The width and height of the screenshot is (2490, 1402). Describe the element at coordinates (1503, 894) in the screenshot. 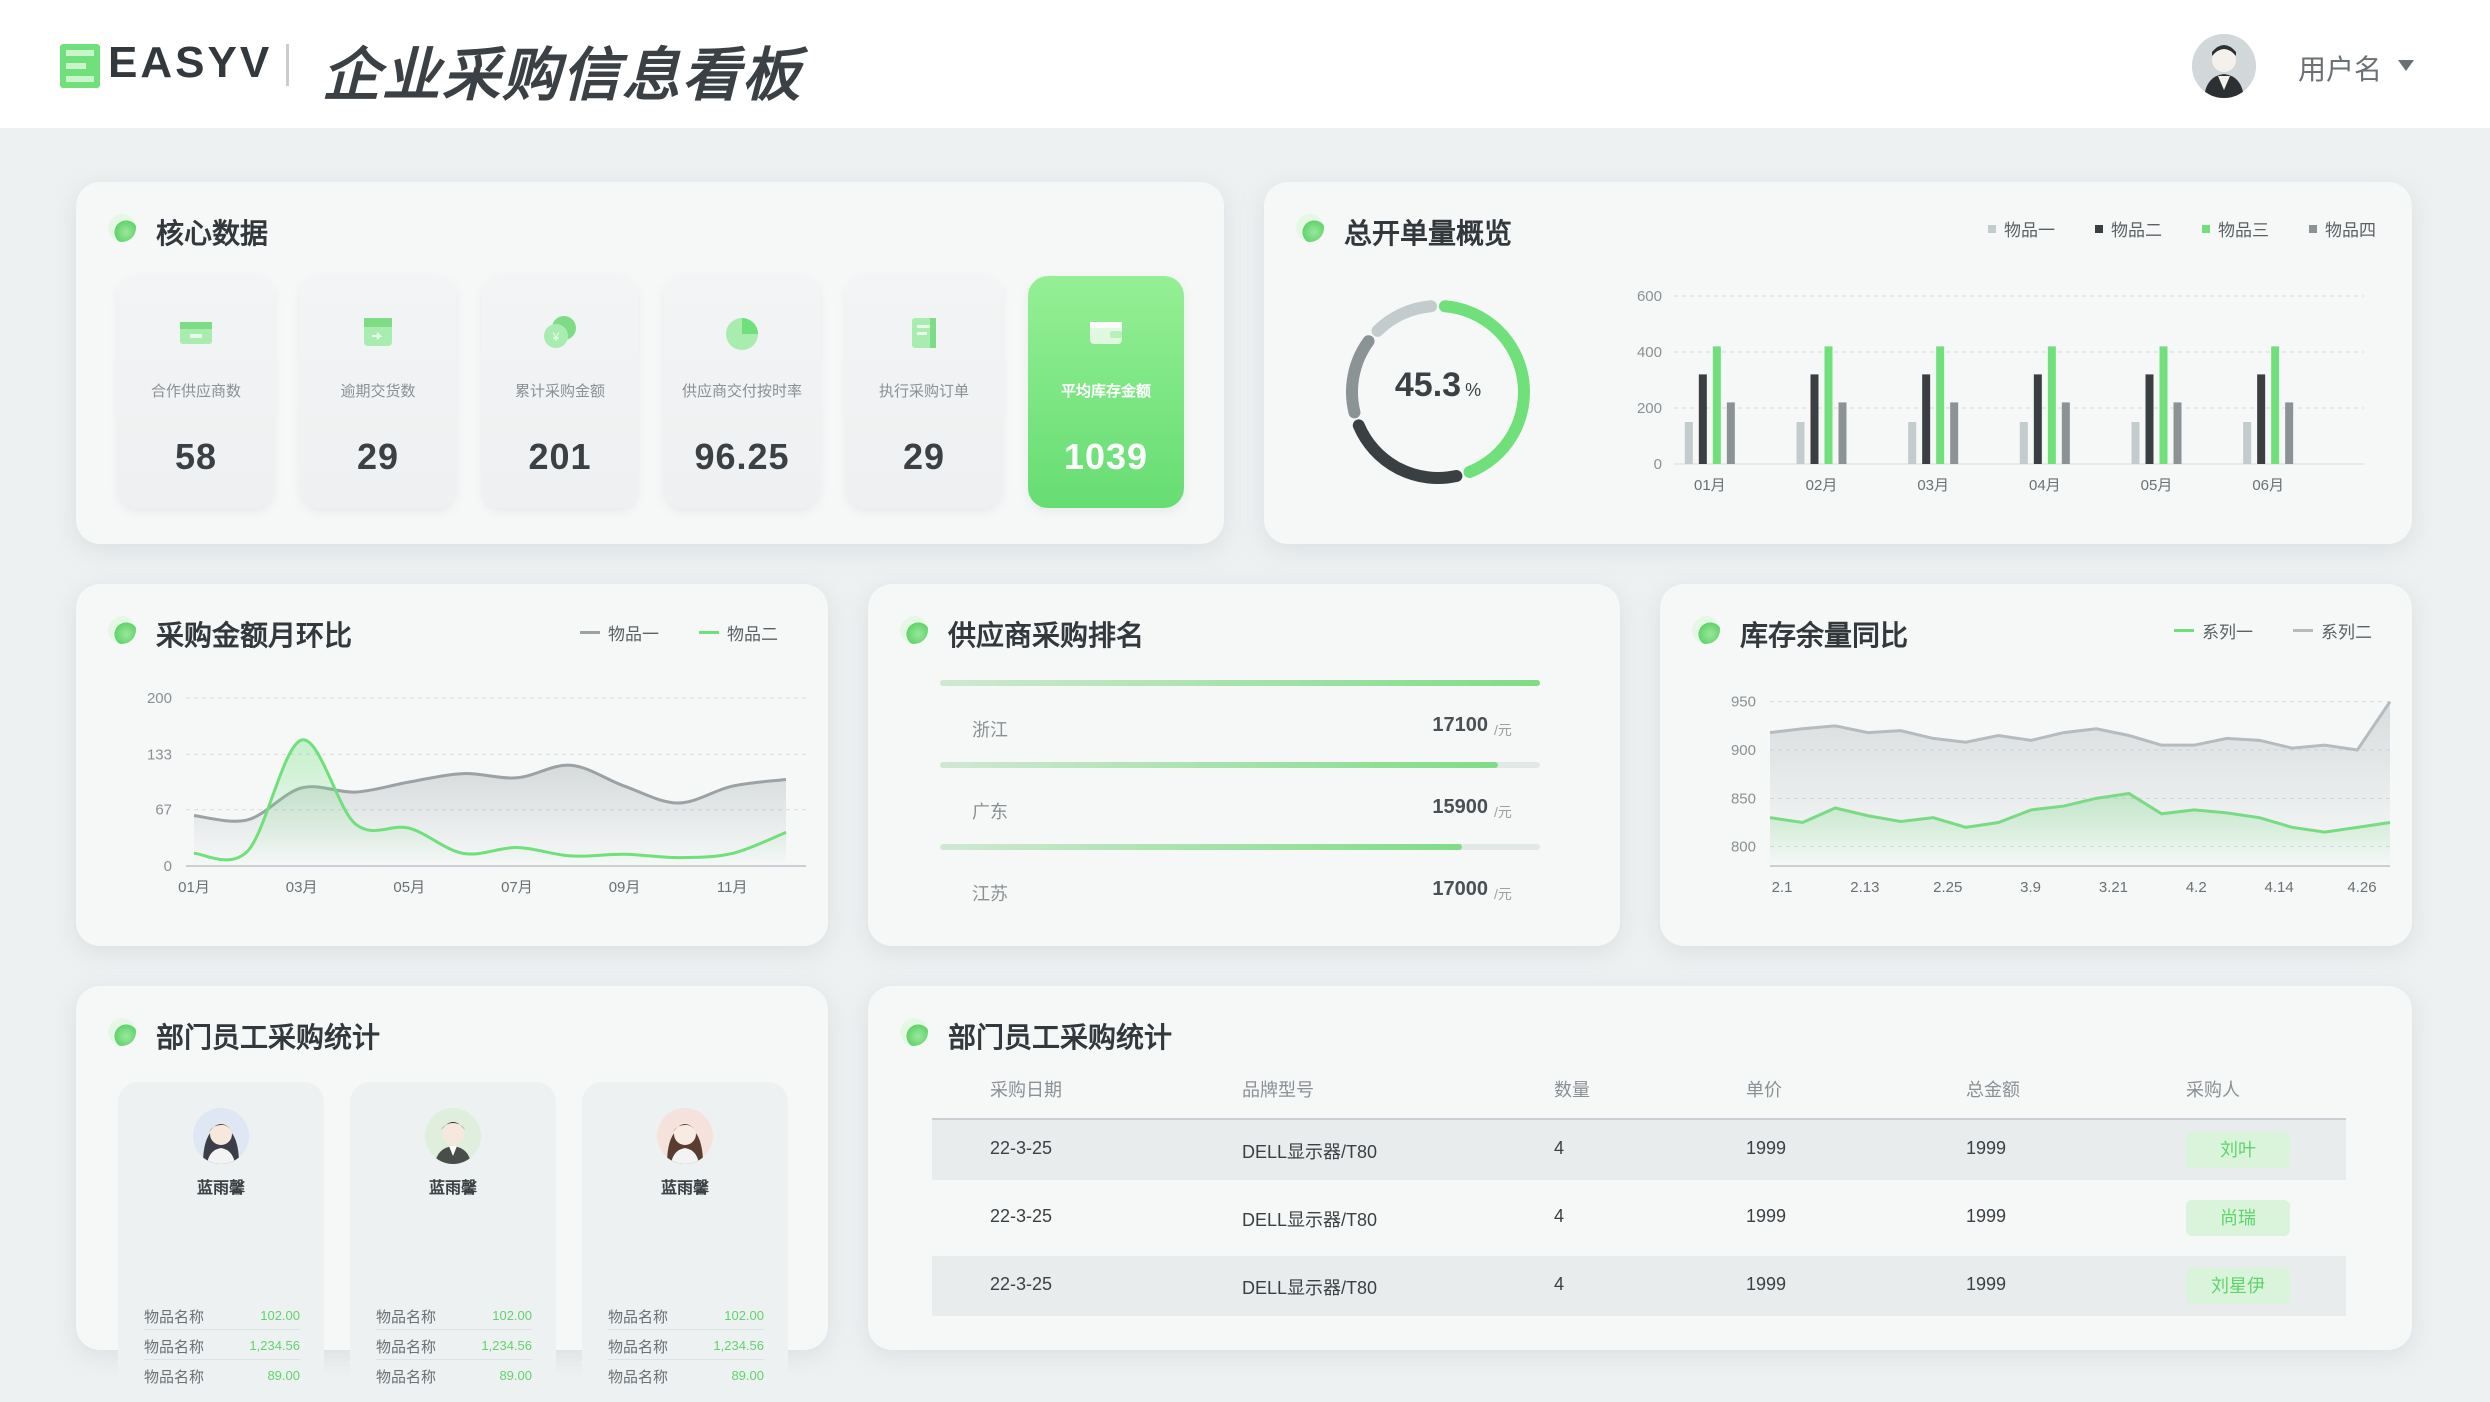

I see `ranking-unit: /元` at that location.